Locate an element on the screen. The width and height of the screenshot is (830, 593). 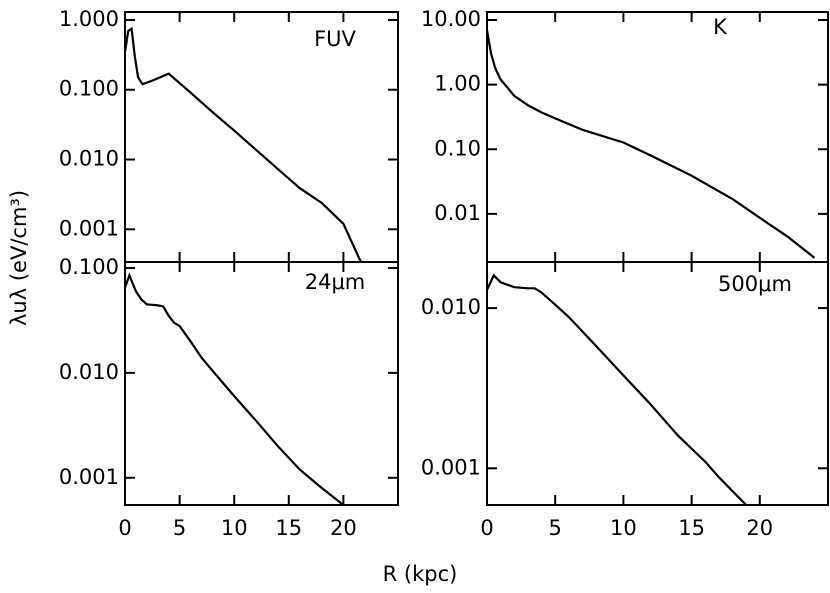
x-axis-label: R (kpc) is located at coordinates (420, 574).